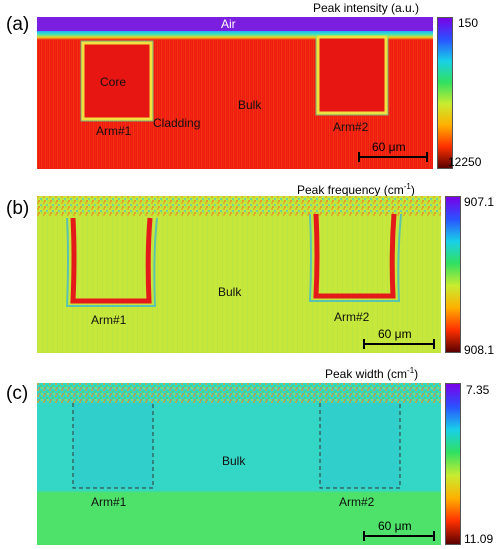  Describe the element at coordinates (357, 502) in the screenshot. I see `arm2-label-c: Arm#2` at that location.